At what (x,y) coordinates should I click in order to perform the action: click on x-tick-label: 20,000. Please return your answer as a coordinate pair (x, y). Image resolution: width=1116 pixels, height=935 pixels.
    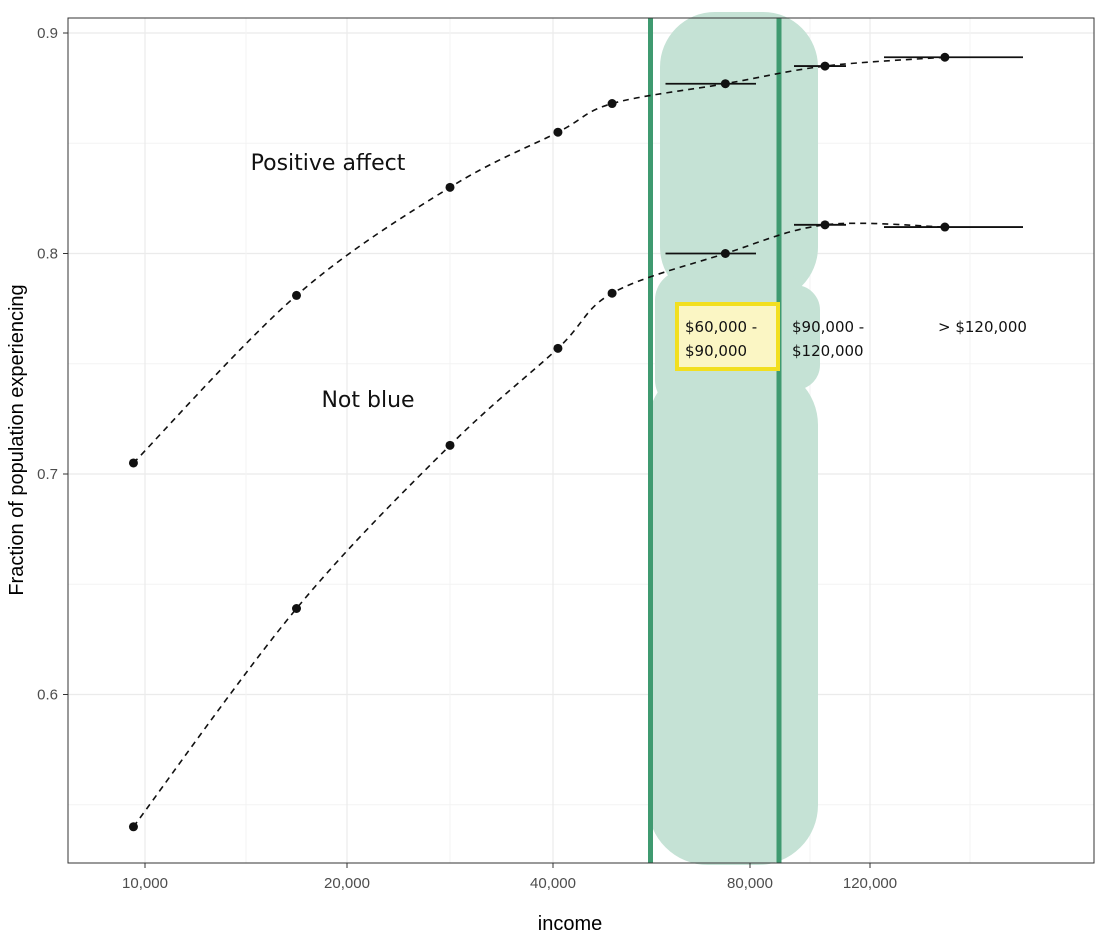
    Looking at the image, I should click on (347, 883).